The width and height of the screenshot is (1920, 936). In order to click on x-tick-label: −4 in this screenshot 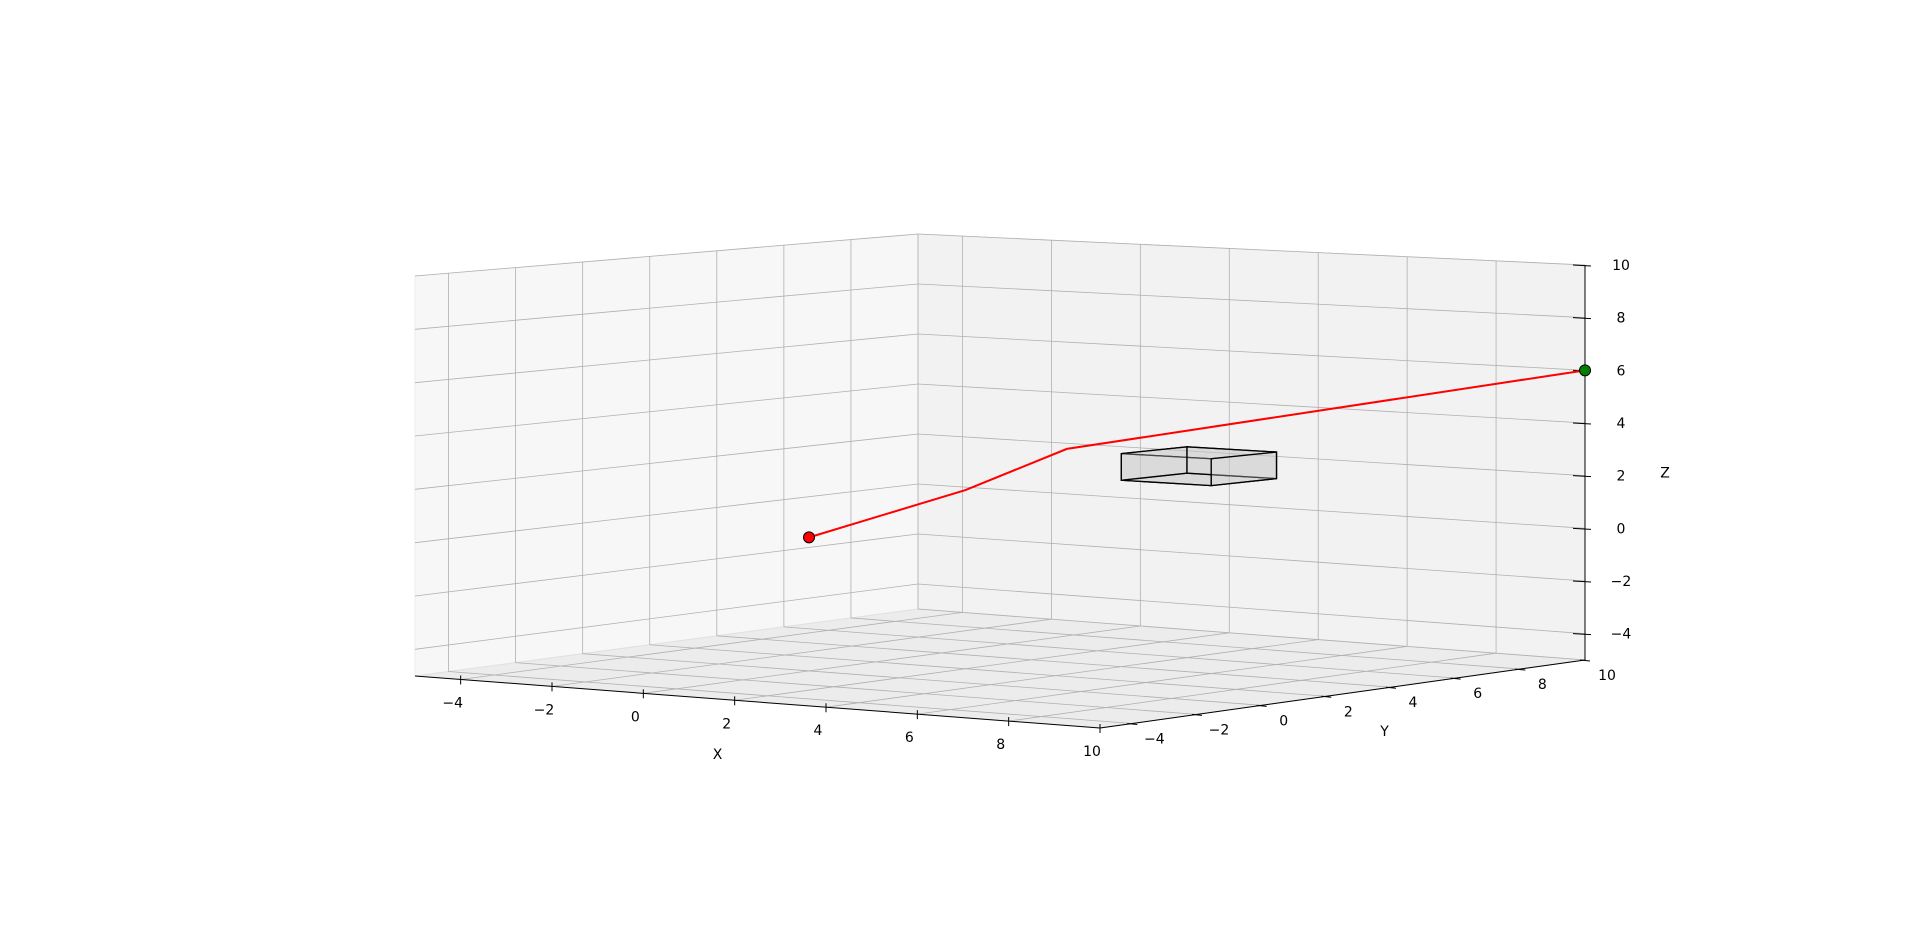, I will do `click(452, 703)`.